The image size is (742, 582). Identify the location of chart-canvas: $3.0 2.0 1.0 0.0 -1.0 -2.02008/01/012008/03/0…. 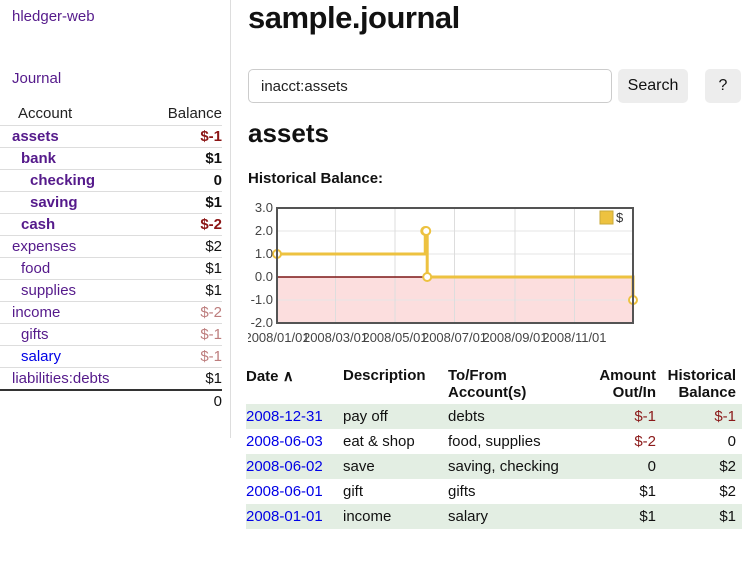
(441, 272).